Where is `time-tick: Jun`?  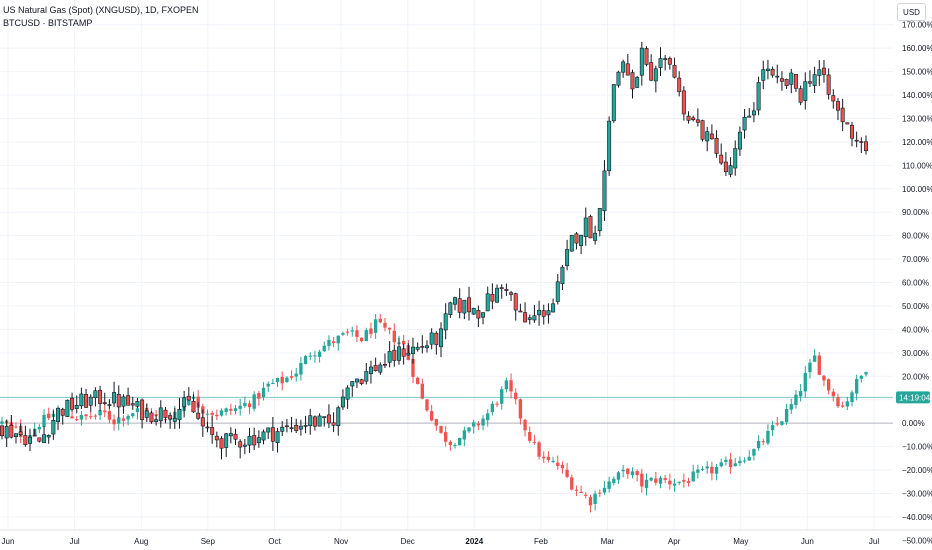 time-tick: Jun is located at coordinates (8, 541).